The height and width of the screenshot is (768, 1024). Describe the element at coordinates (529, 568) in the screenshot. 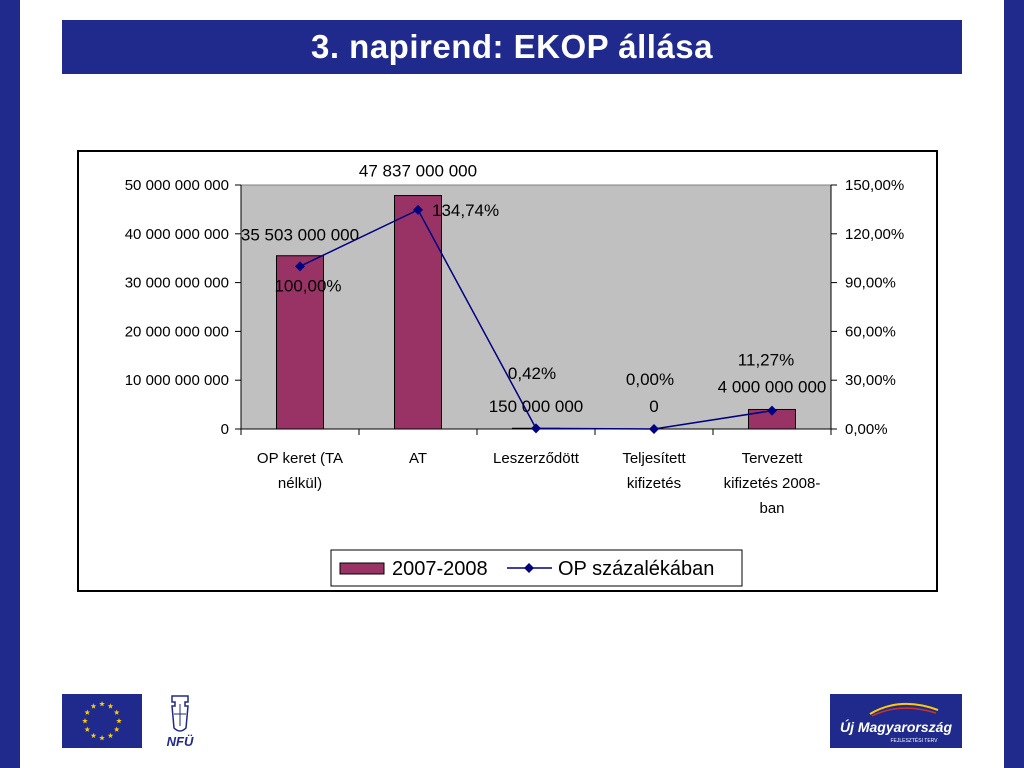

I see `legend-swatch-marker` at that location.